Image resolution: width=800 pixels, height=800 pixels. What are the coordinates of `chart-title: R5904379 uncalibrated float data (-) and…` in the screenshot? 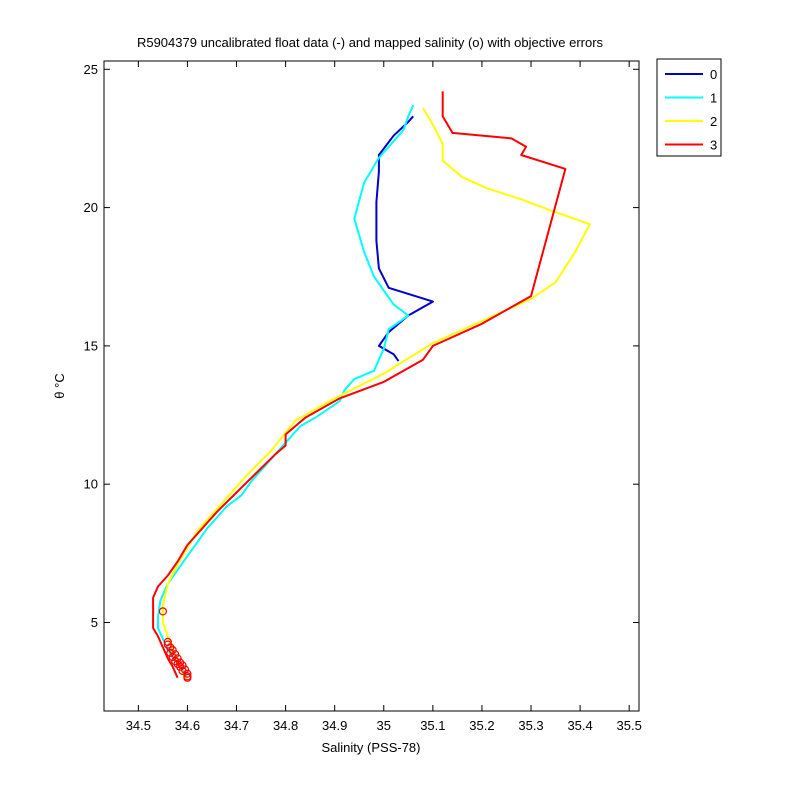 It's located at (370, 42).